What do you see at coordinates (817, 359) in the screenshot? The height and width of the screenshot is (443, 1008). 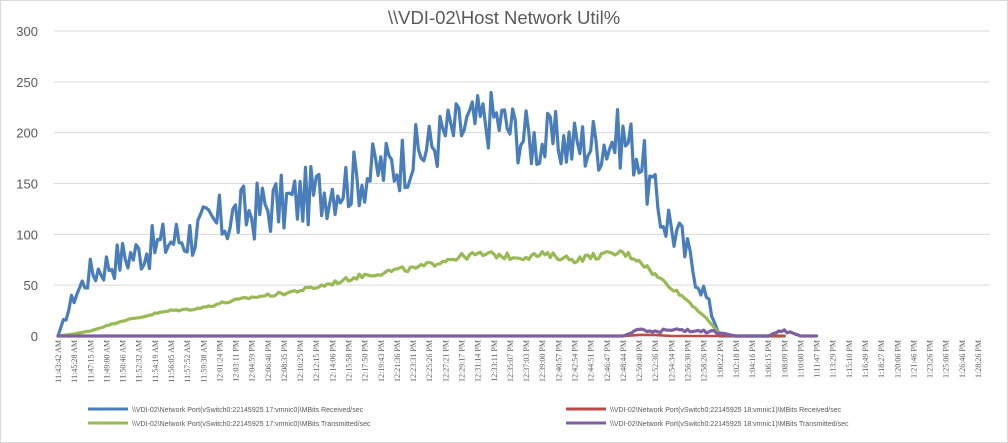 I see `x-tick-label: 1:11:47 PM` at bounding box center [817, 359].